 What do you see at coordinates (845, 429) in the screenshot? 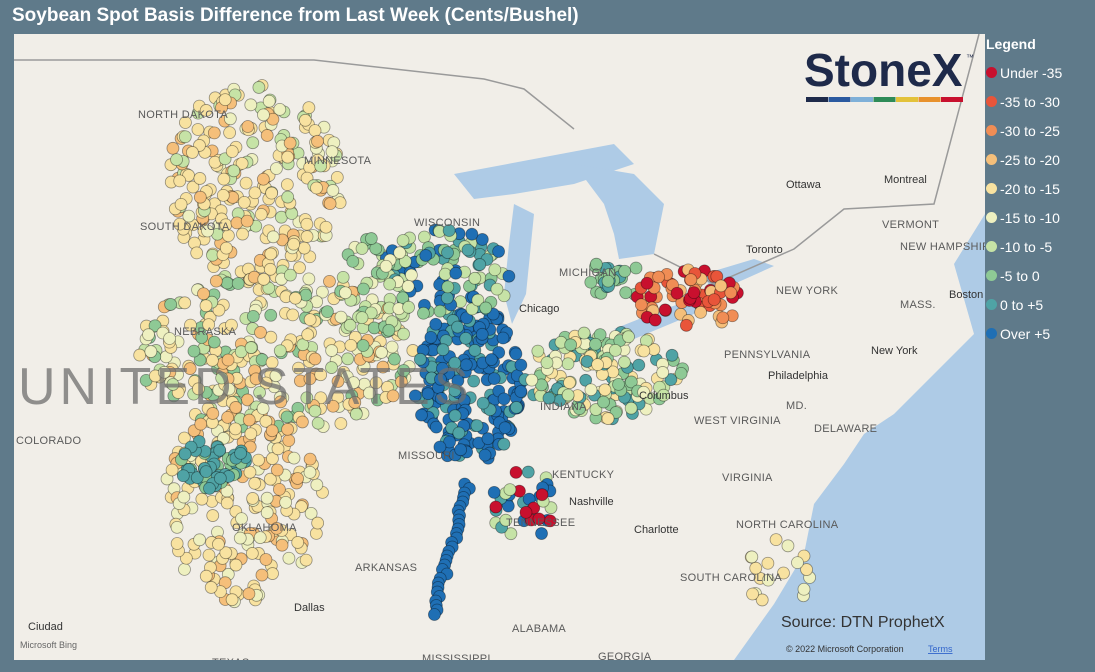
I see `state-label: DELAWARE` at bounding box center [845, 429].